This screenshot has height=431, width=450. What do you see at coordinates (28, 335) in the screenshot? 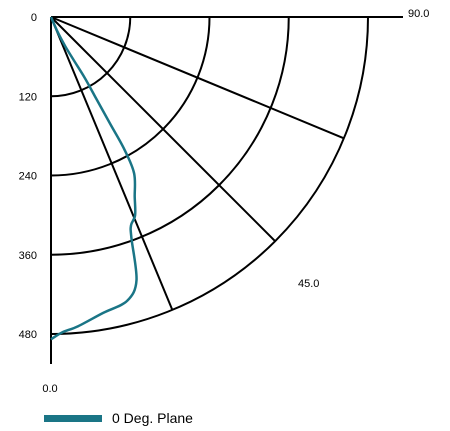
I see `radial-tick-label: 480` at bounding box center [28, 335].